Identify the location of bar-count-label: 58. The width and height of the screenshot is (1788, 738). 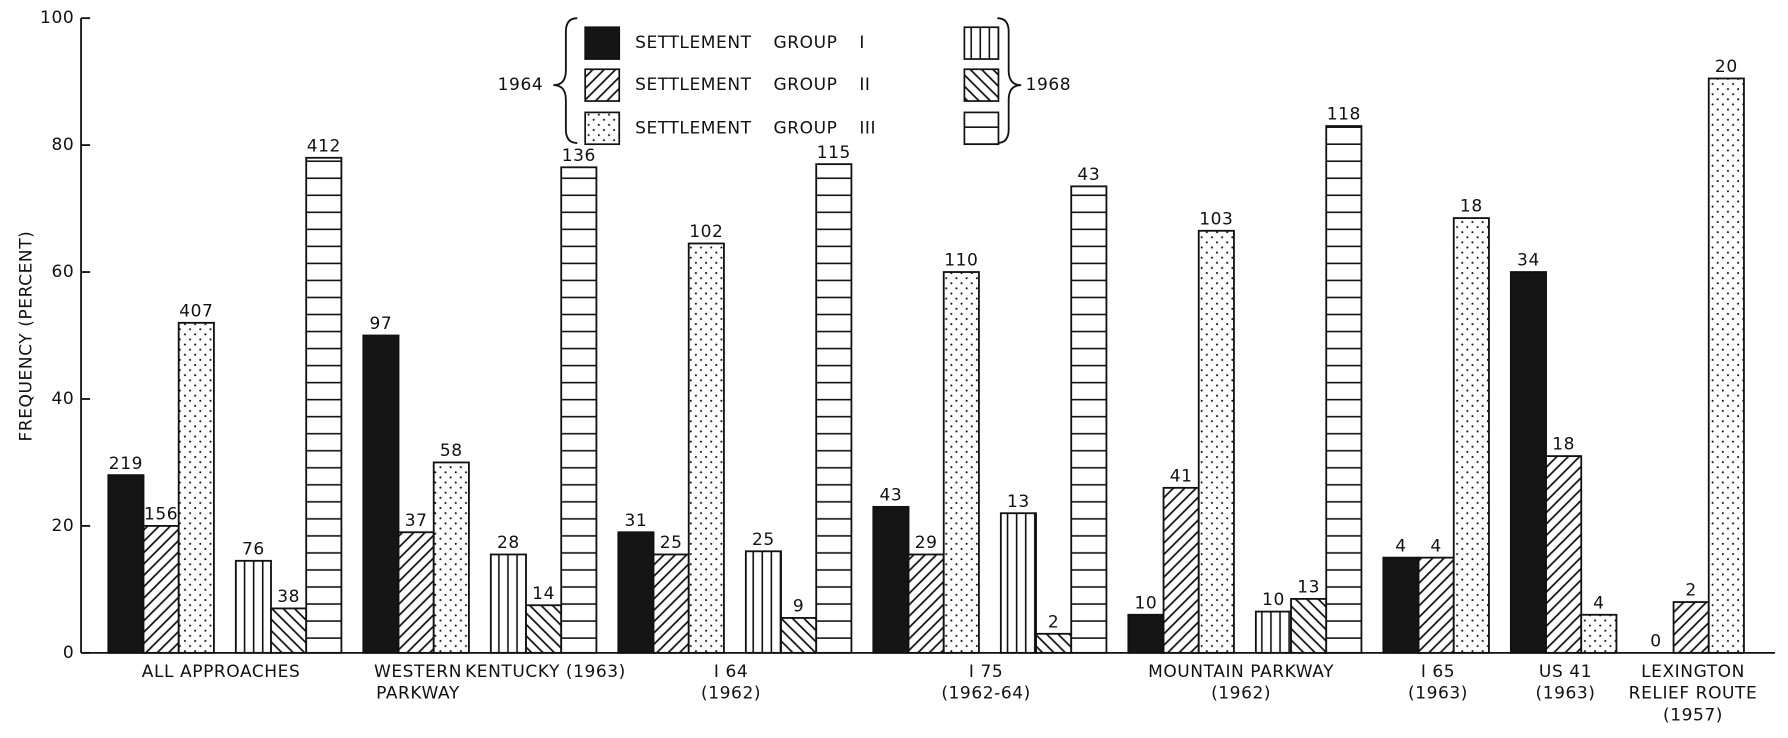
(451, 451).